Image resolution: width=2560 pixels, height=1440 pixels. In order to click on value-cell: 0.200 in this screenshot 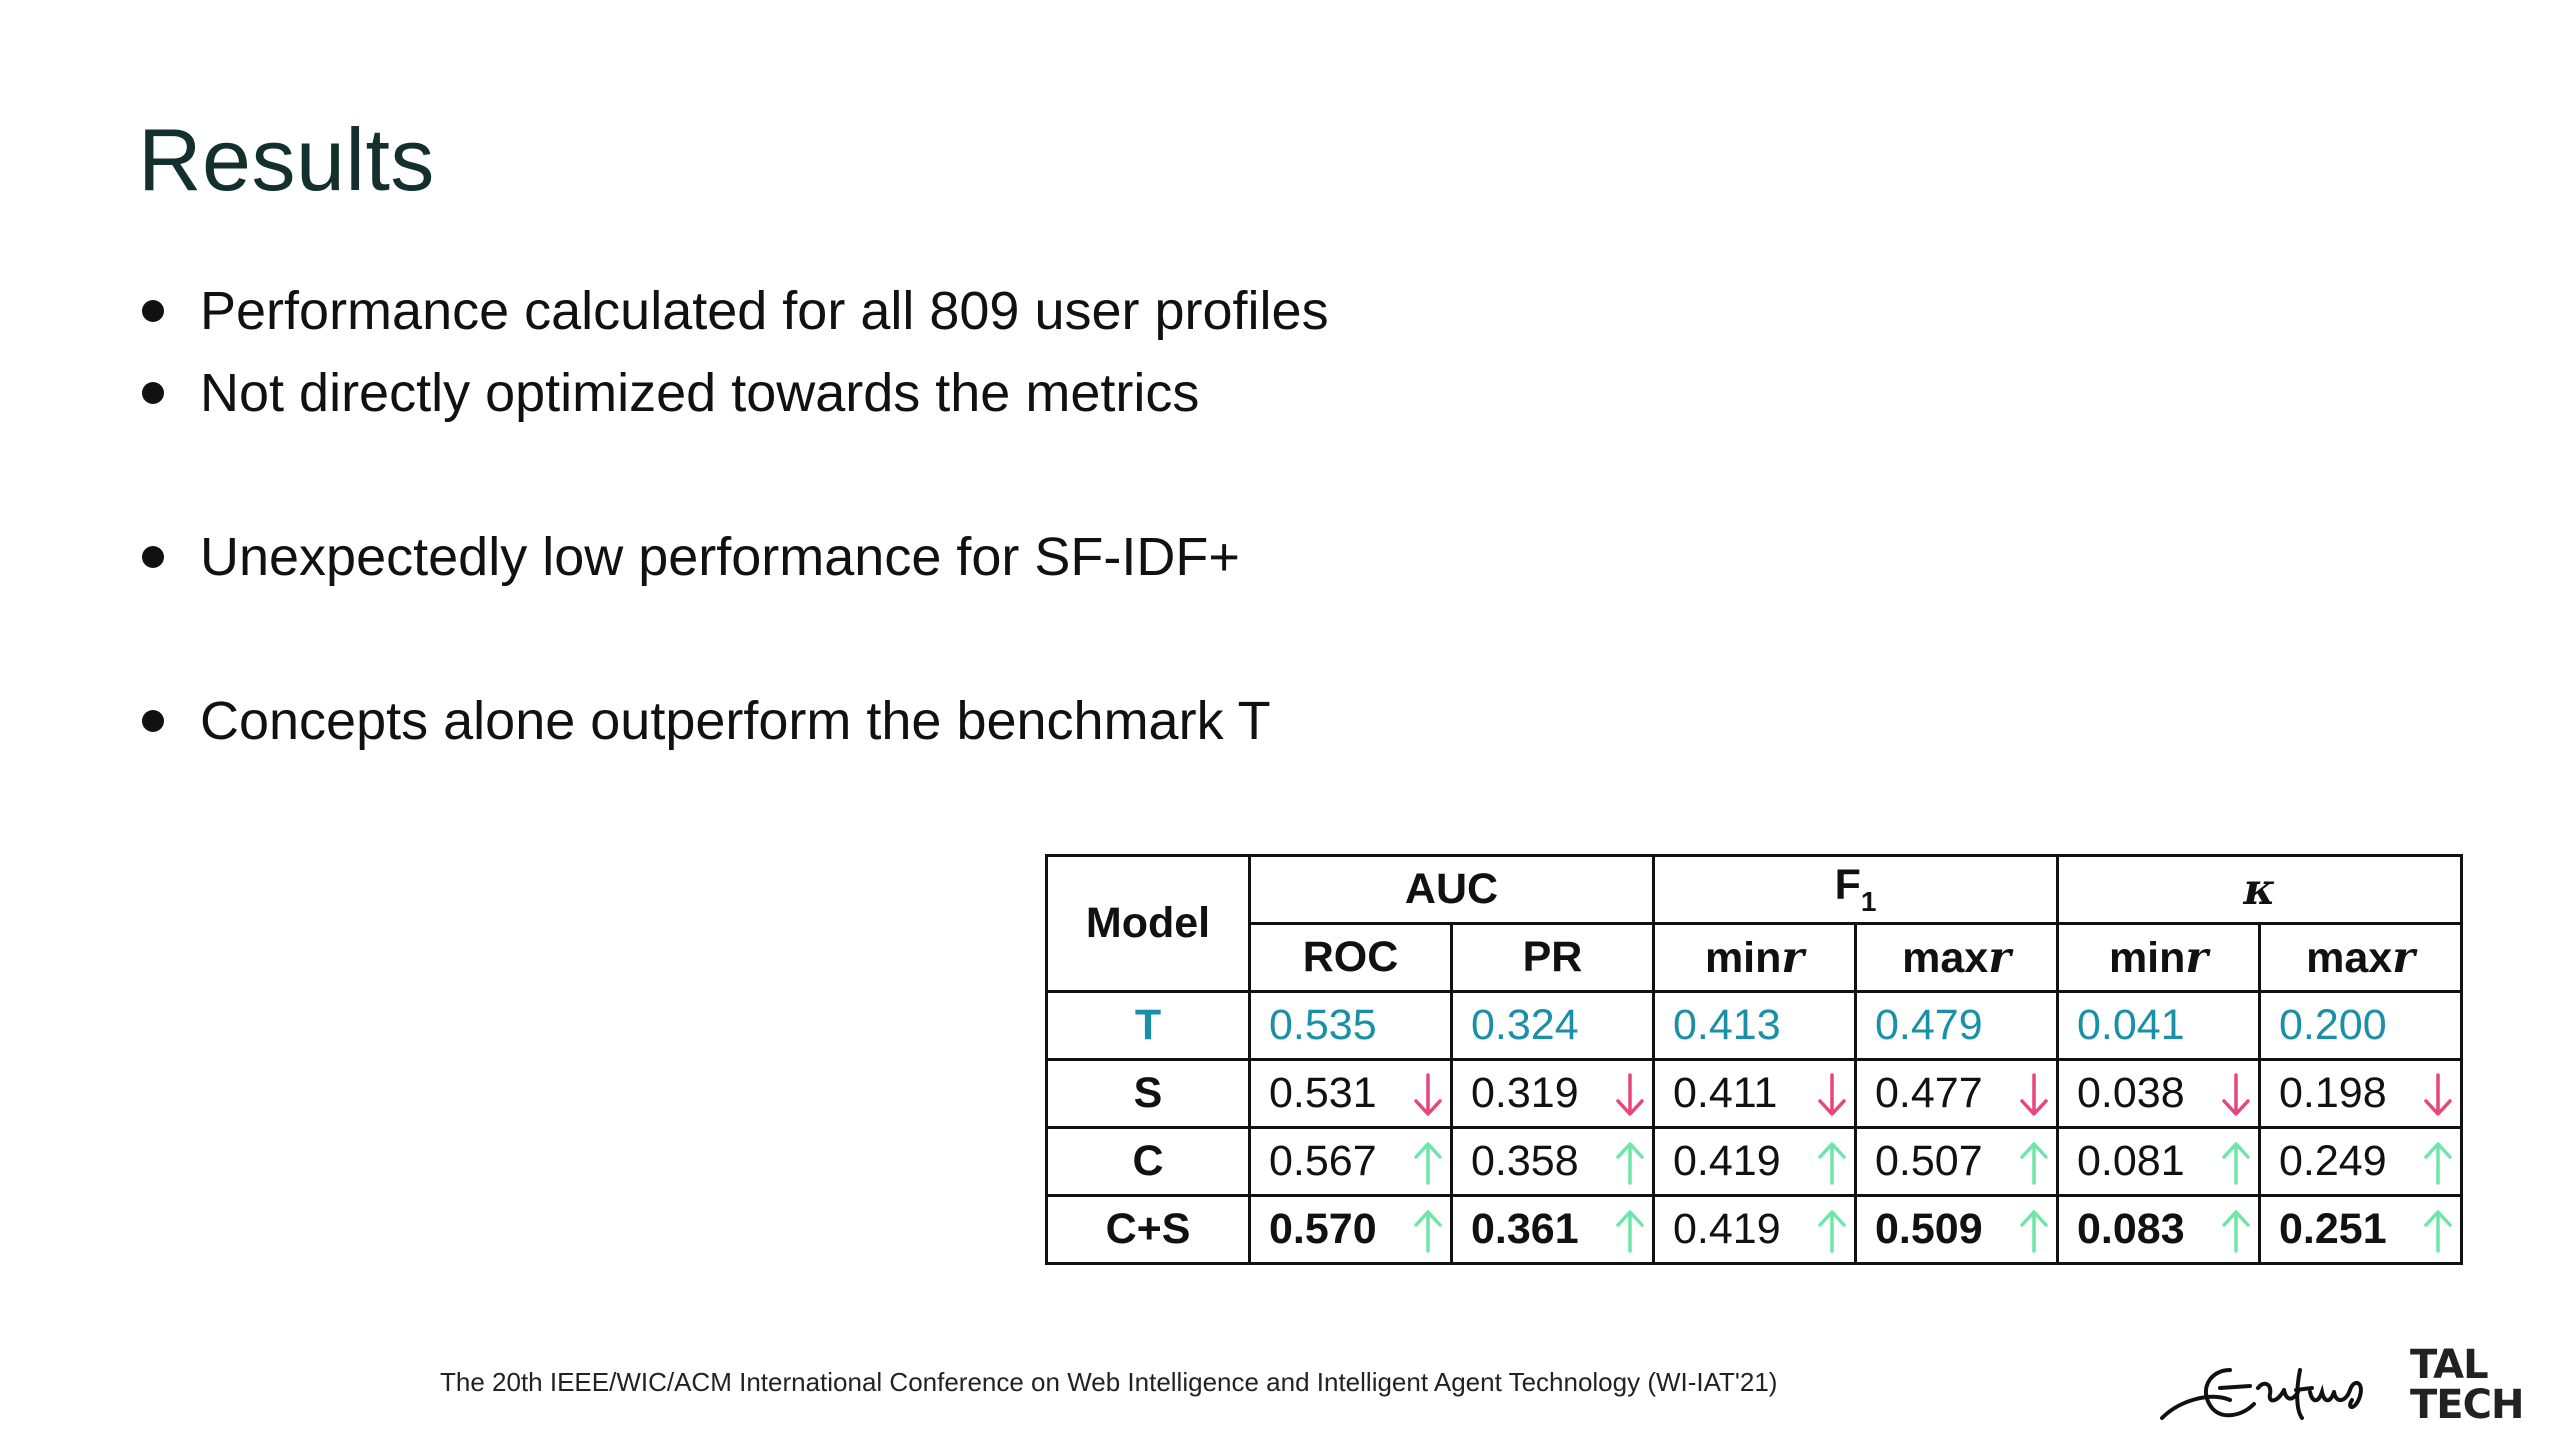, I will do `click(2360, 1025)`.